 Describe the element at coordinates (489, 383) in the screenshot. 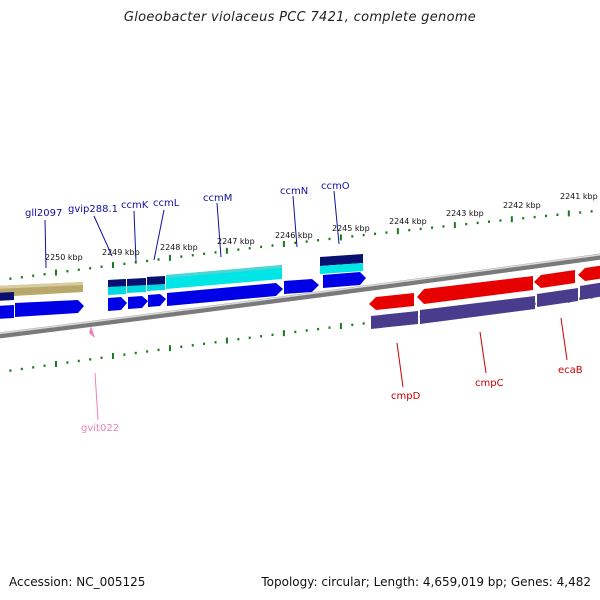

I see `gene-label-cmpC: cmpC` at that location.